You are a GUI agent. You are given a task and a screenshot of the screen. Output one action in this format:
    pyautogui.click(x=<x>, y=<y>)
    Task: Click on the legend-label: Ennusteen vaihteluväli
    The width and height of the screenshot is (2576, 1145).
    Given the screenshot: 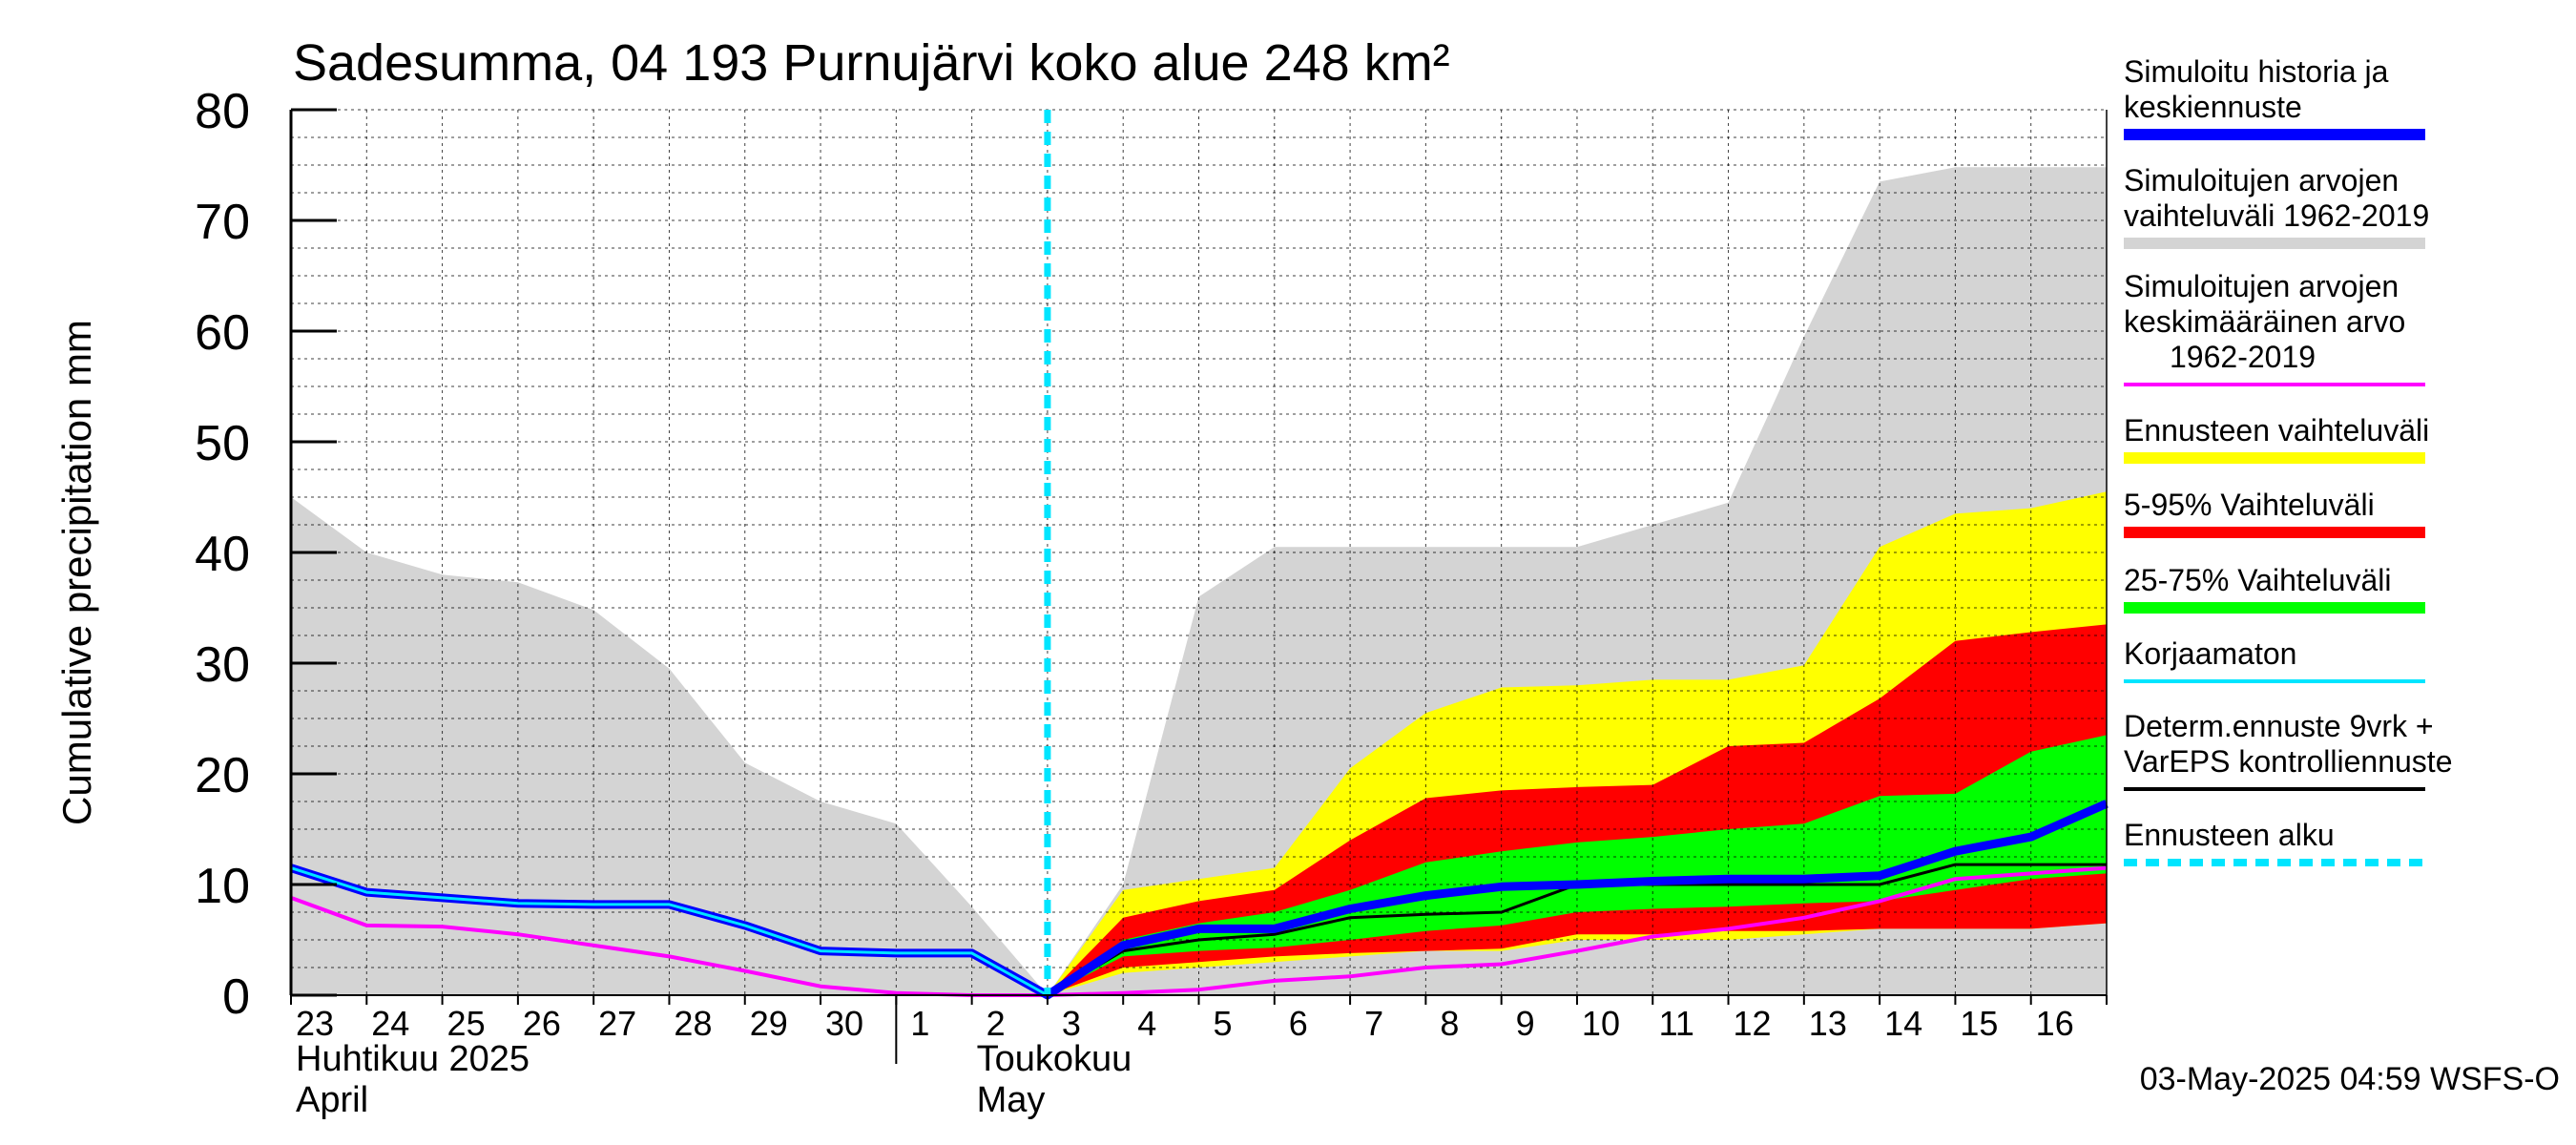 What is the action you would take?
    pyautogui.click(x=2276, y=431)
    